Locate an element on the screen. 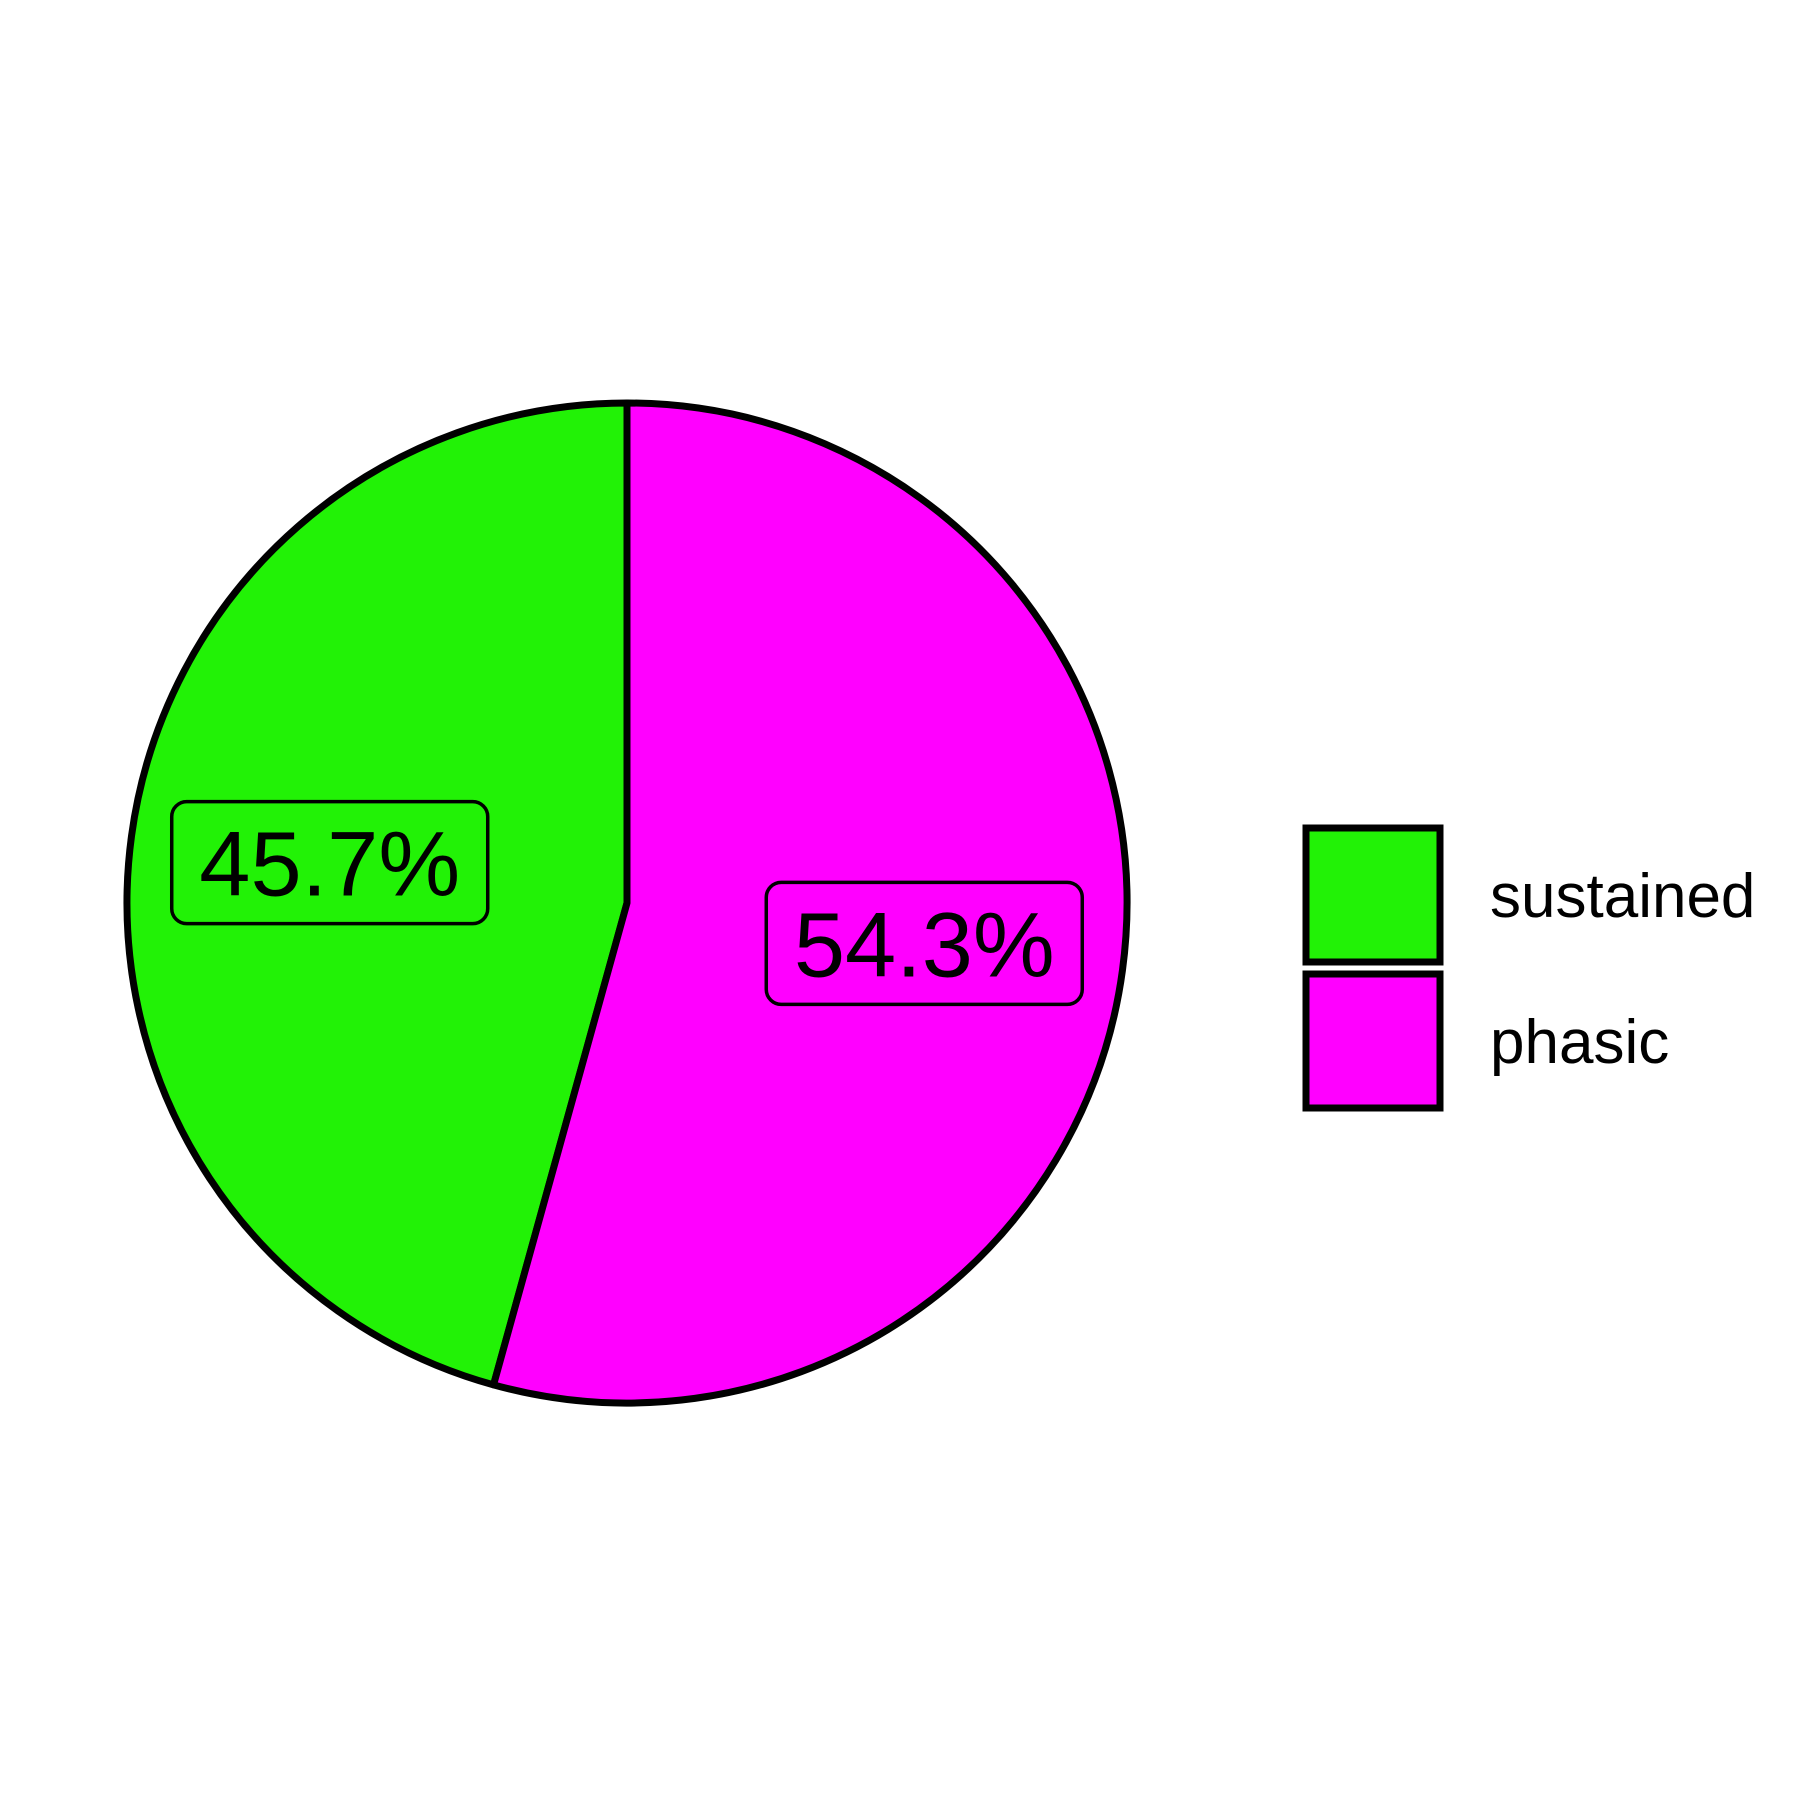  slice-label-phasic: 54.3% is located at coordinates (924, 943).